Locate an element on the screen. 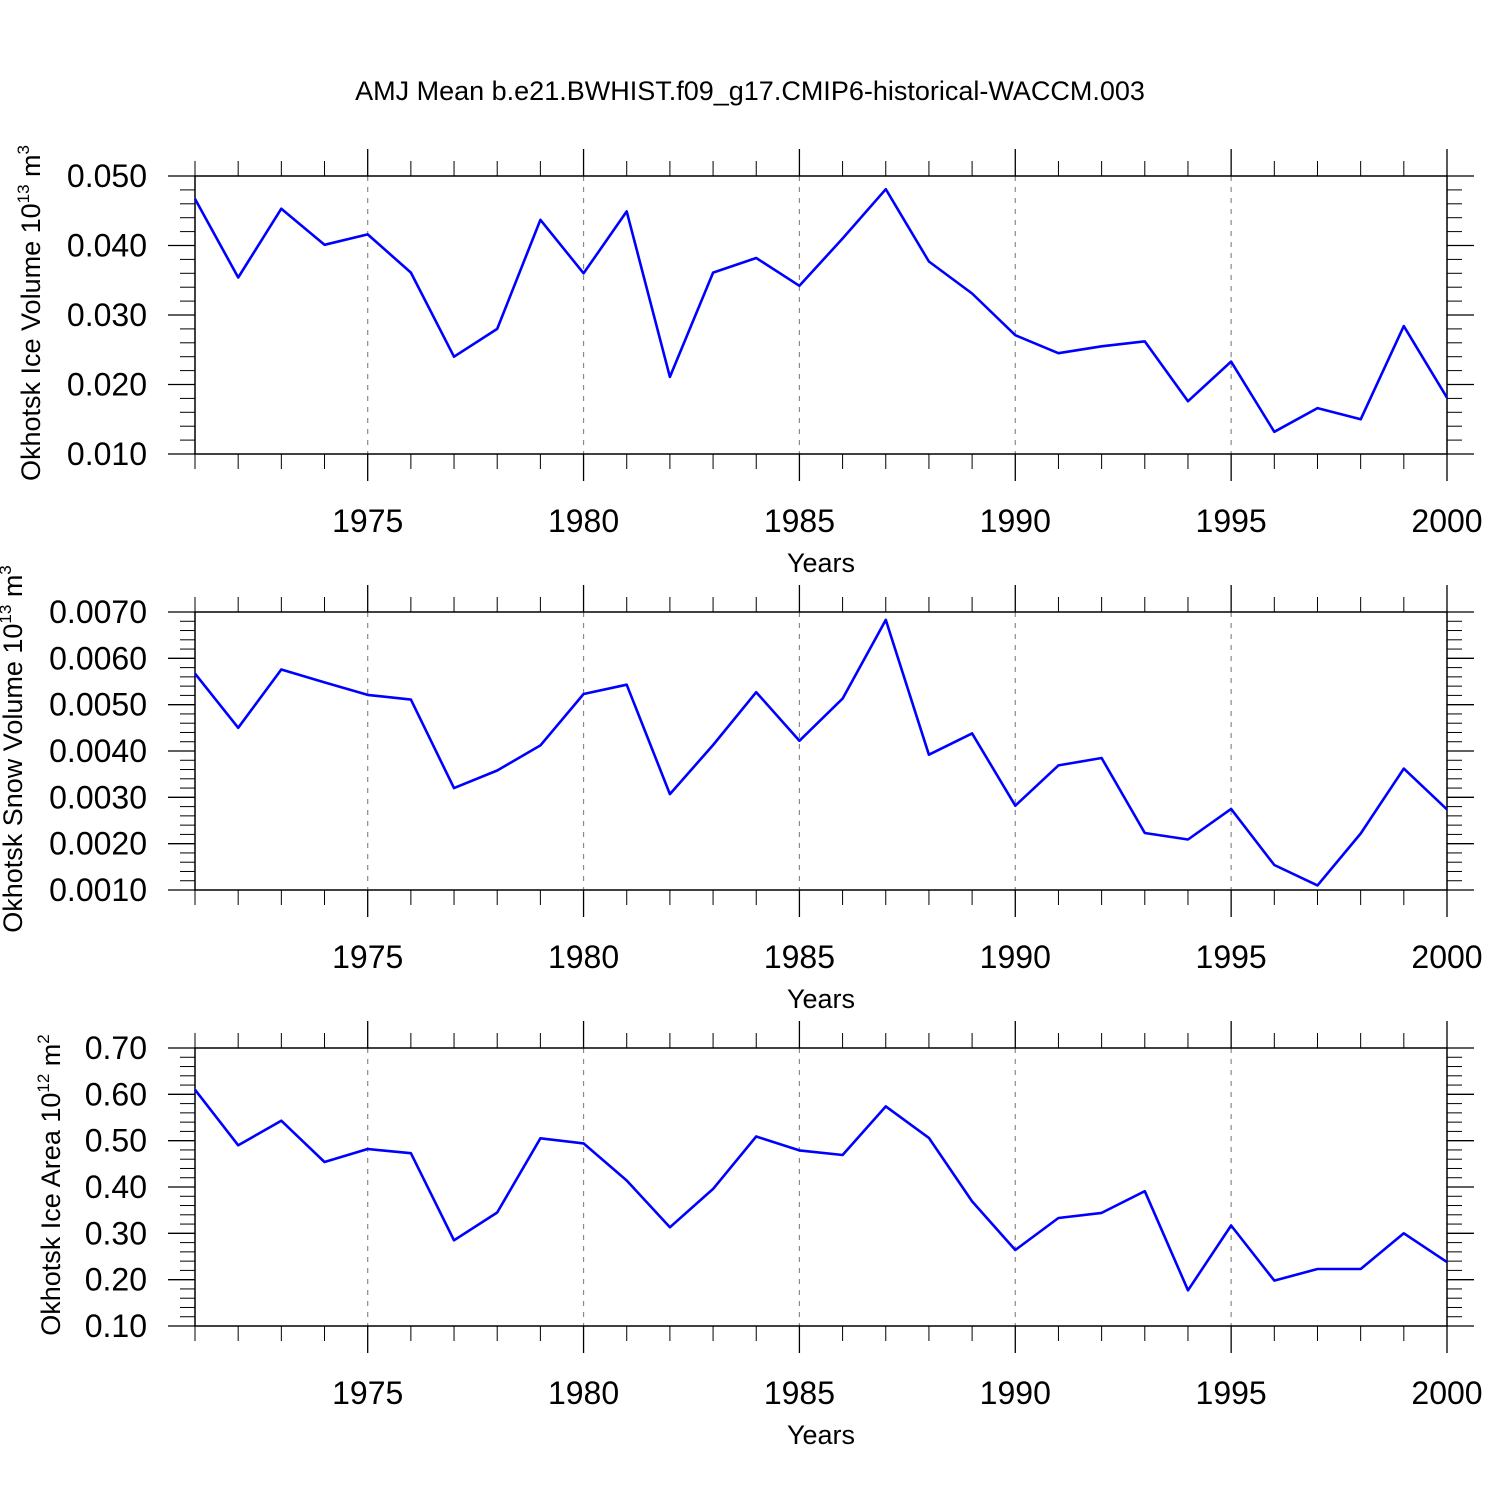 The image size is (1500, 1500). y-axis-label: Okhotsk Ice Volume 1013 m3 is located at coordinates (30, 313).